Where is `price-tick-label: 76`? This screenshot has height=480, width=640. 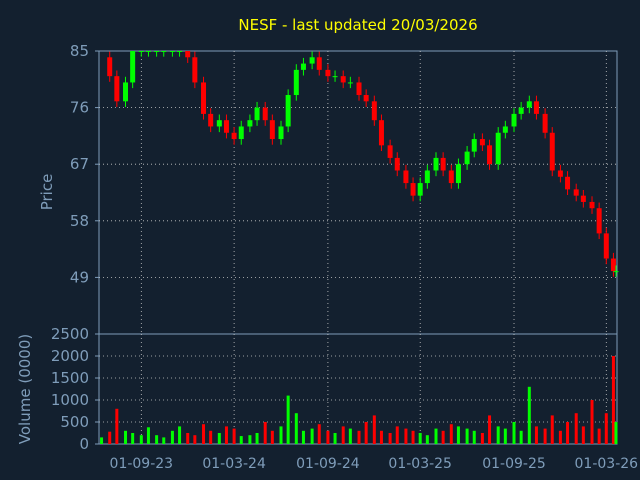 price-tick-label: 76 is located at coordinates (79, 108).